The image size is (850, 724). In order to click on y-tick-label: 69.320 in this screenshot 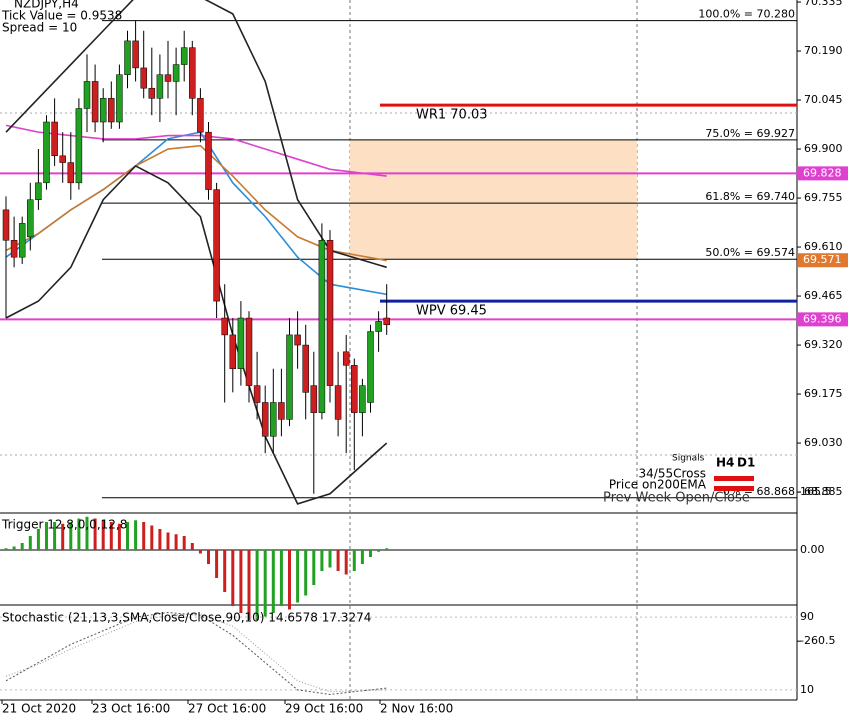, I will do `click(823, 344)`.